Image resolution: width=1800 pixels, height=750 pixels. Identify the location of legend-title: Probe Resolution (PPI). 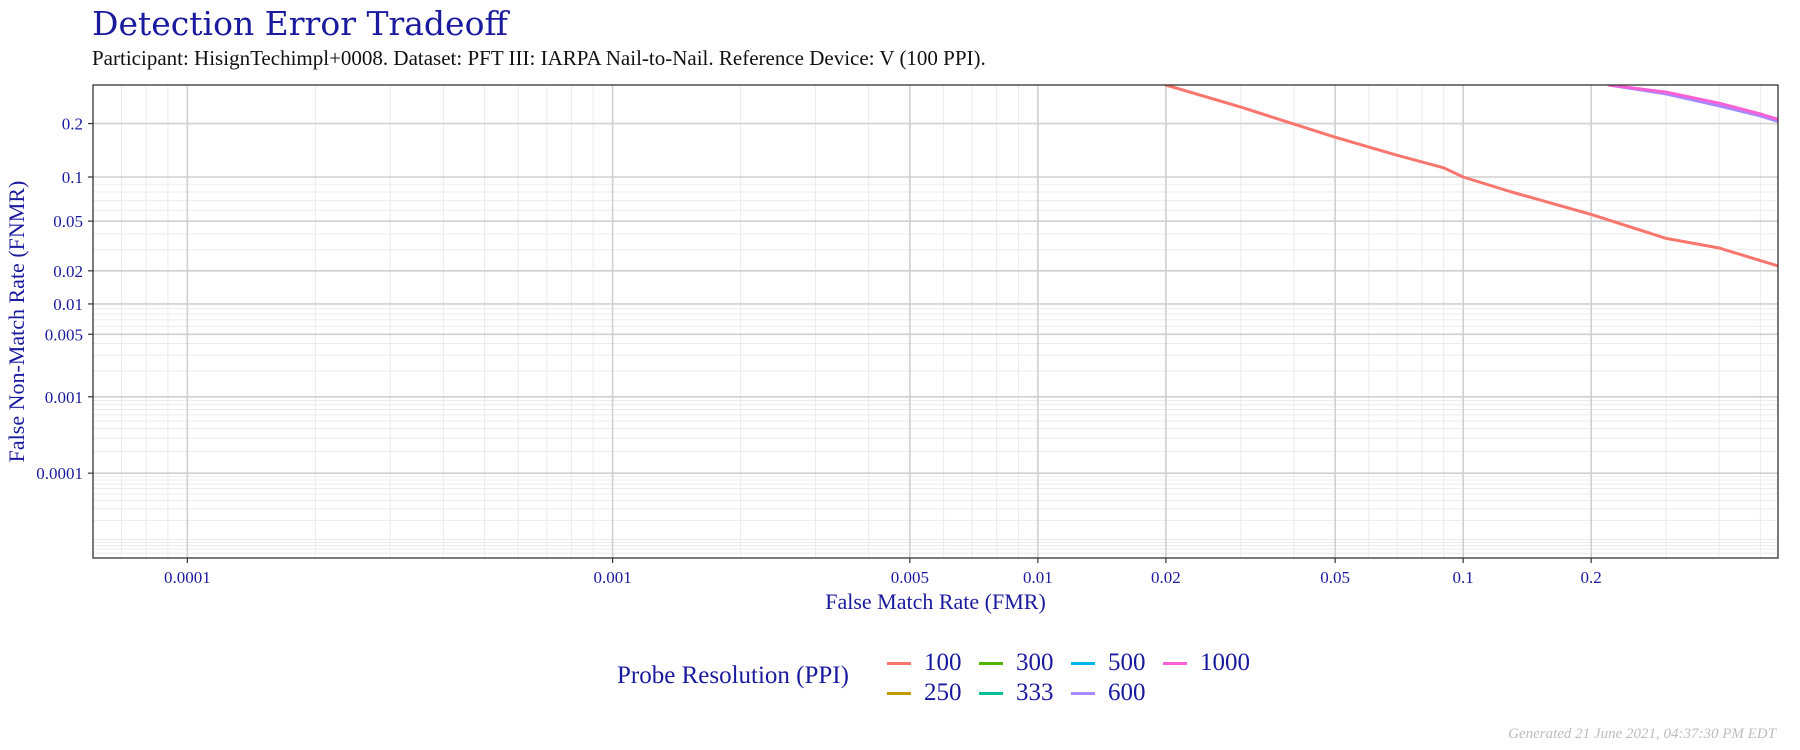
(733, 675).